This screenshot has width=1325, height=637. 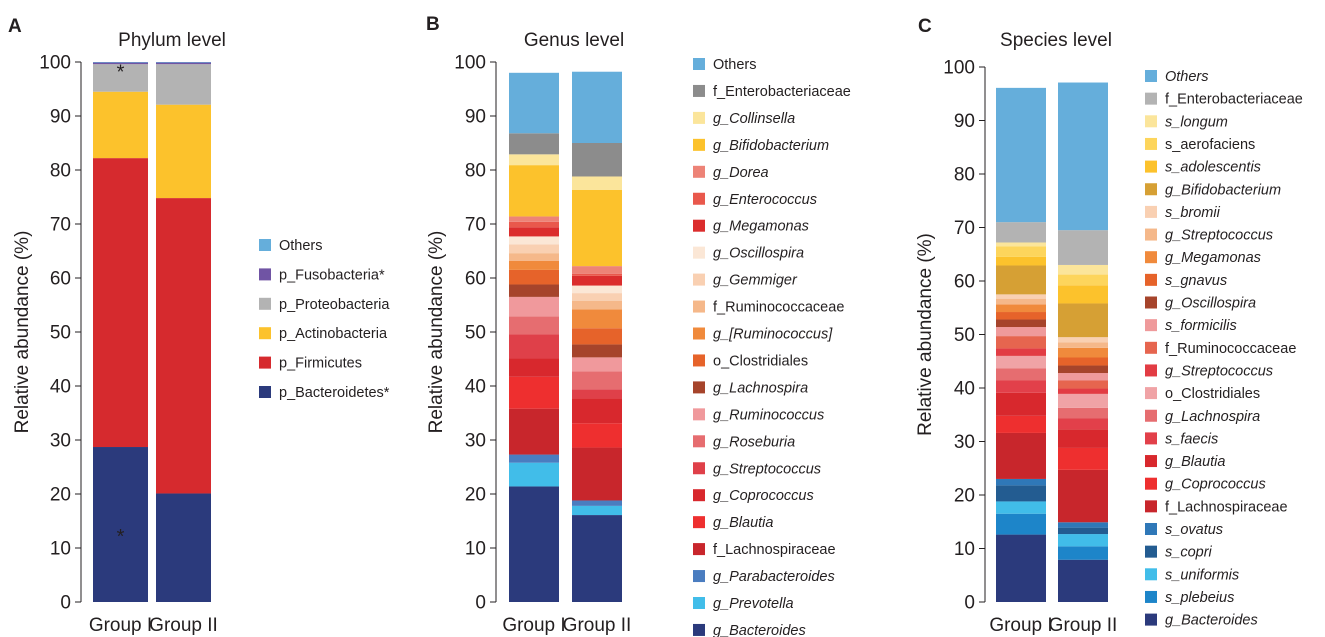 I want to click on legend-label: g_Streptococcus, so click(x=1219, y=371).